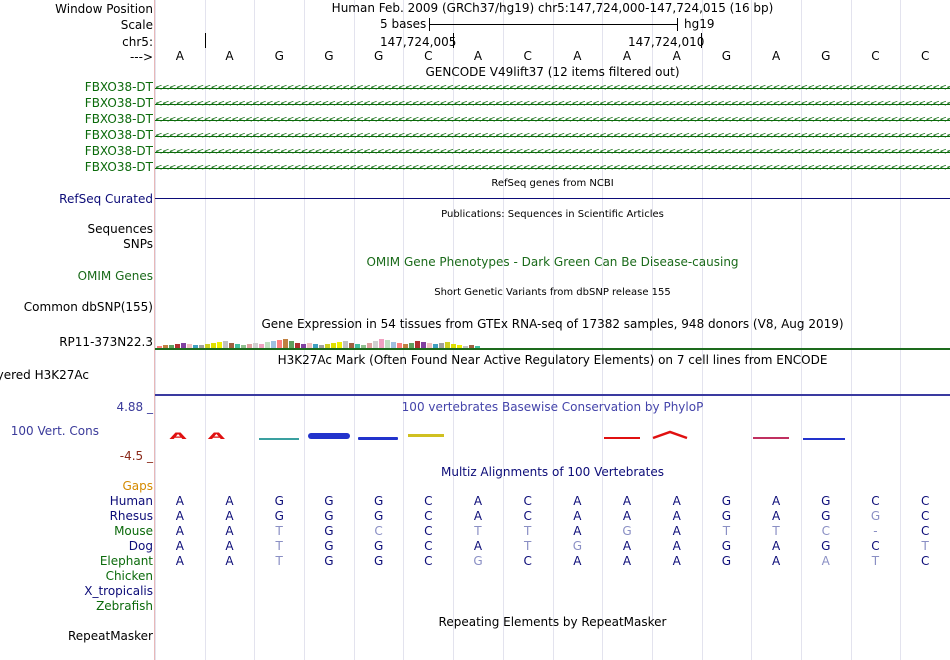 This screenshot has width=950, height=660. What do you see at coordinates (138, 244) in the screenshot?
I see `snps-label: SNPs` at bounding box center [138, 244].